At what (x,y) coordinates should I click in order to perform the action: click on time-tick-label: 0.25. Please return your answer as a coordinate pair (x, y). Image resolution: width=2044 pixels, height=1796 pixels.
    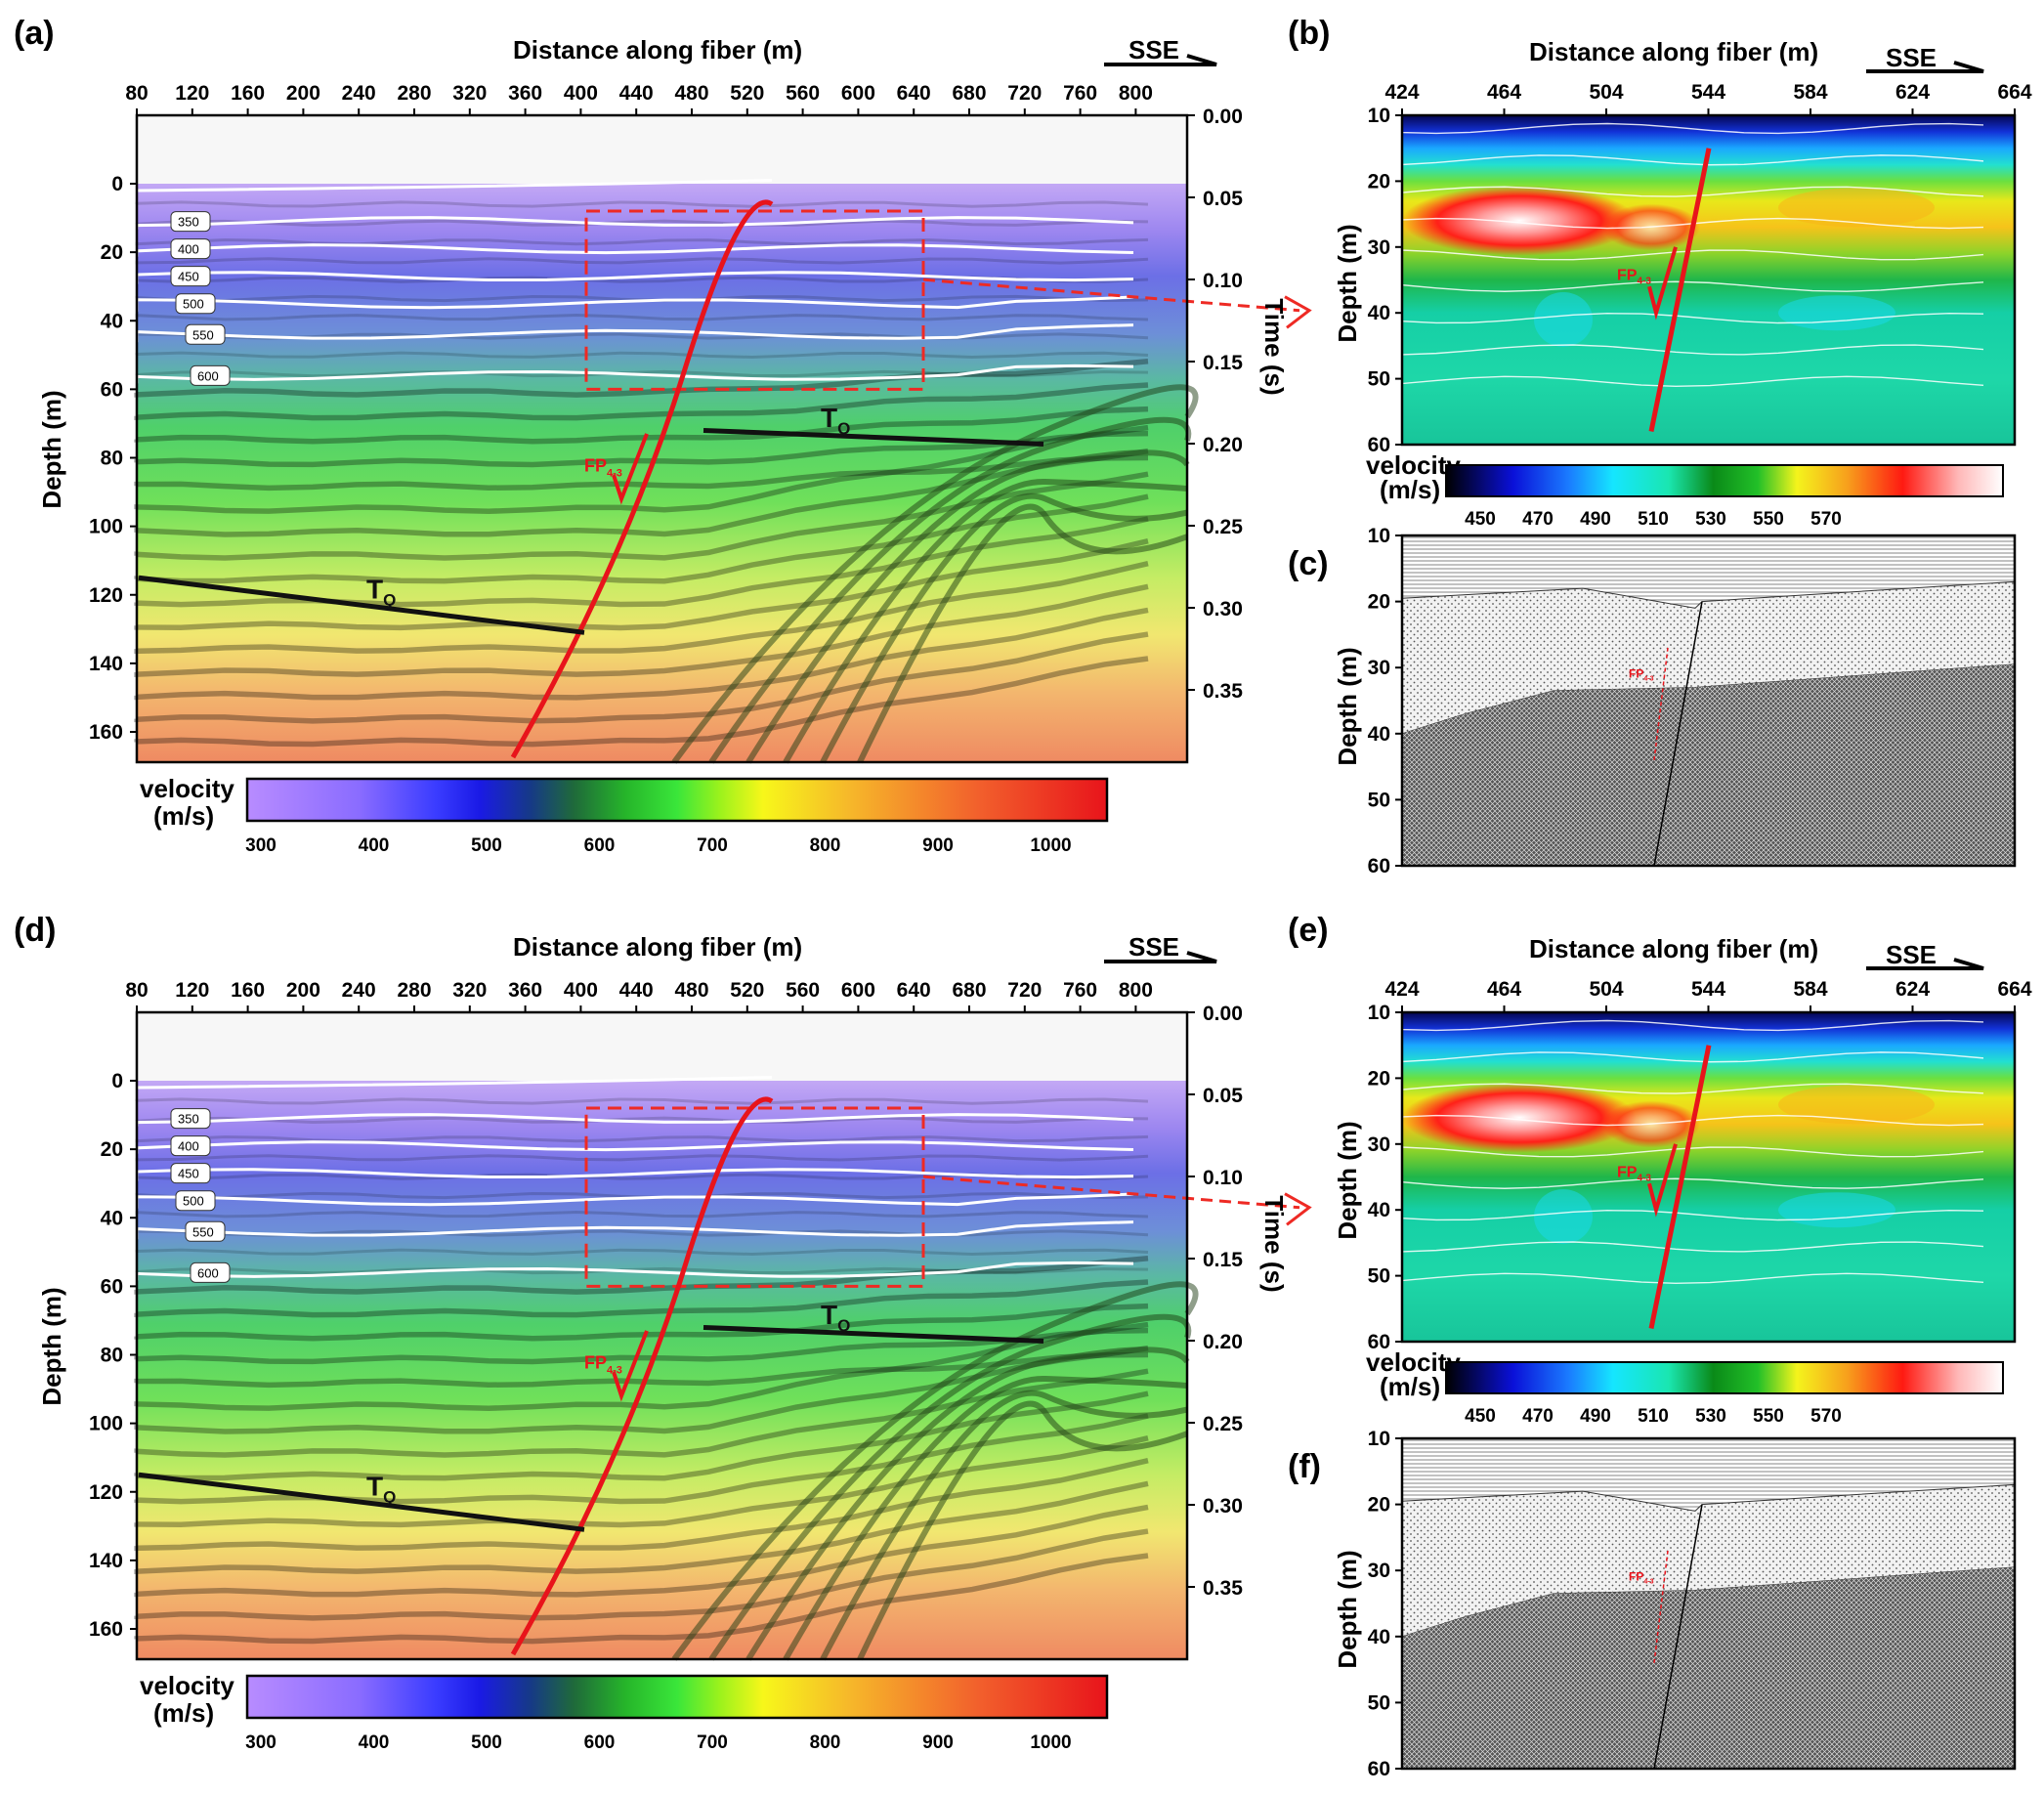
    Looking at the image, I should click on (1223, 1424).